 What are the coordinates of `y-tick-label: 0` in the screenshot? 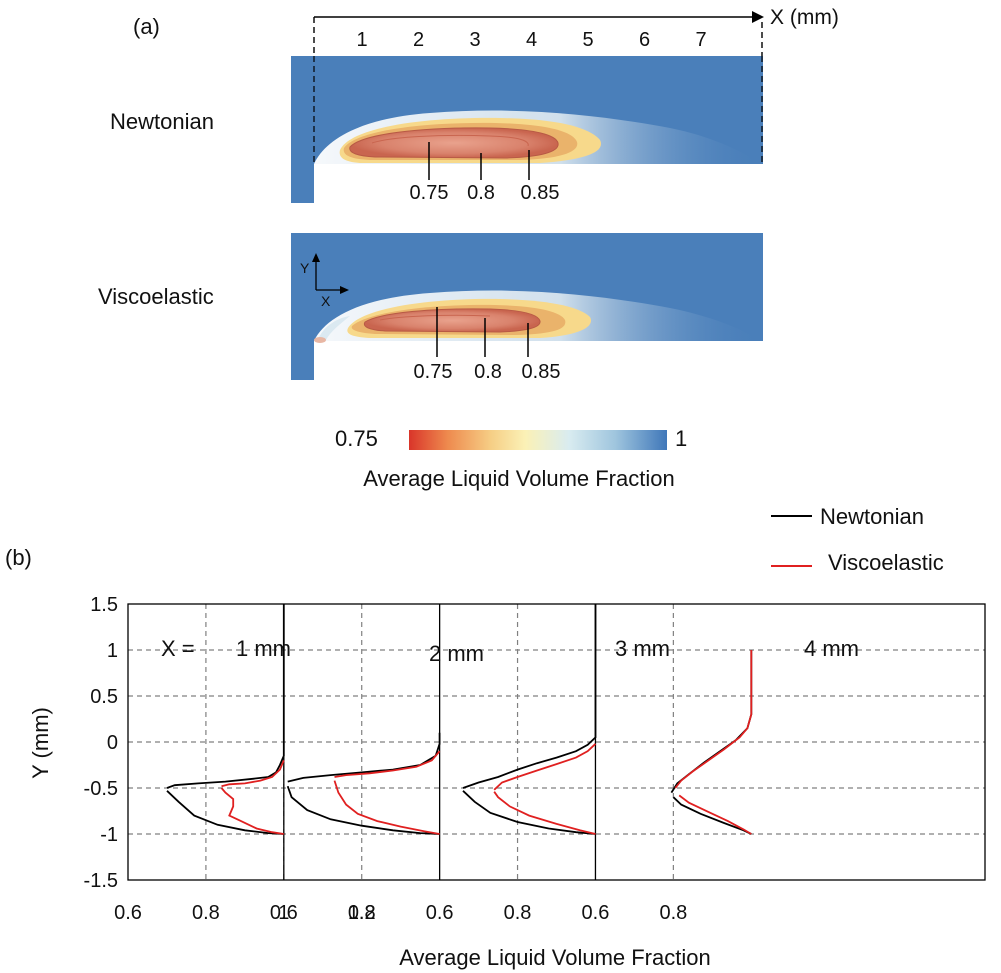 It's located at (112, 743).